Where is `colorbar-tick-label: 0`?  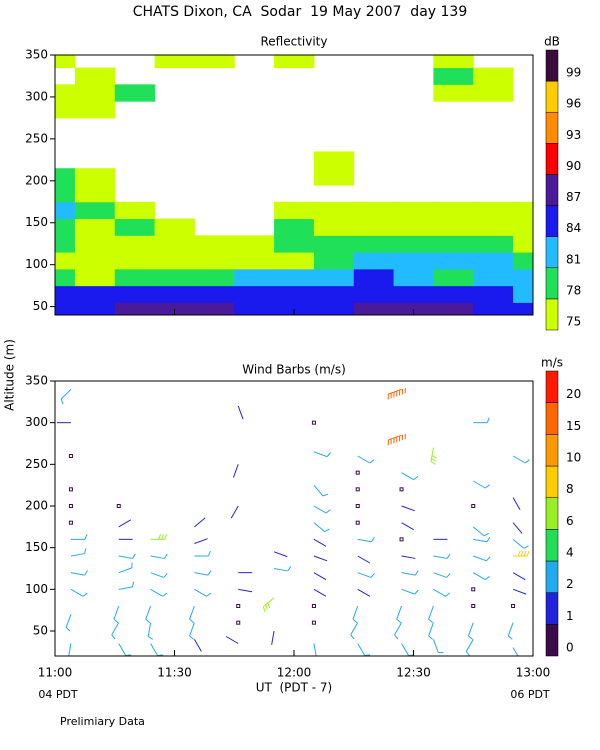 colorbar-tick-label: 0 is located at coordinates (570, 648).